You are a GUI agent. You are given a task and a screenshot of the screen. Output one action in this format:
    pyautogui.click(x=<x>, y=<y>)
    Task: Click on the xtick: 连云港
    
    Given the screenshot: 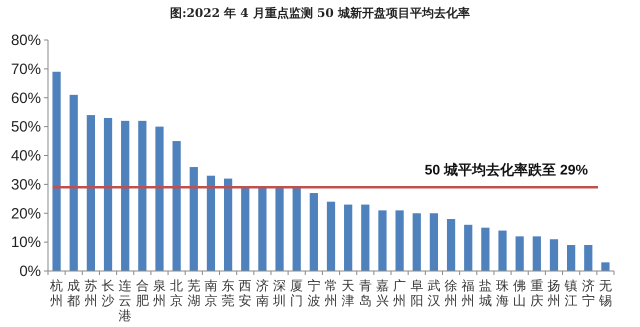 What is the action you would take?
    pyautogui.click(x=125, y=301)
    